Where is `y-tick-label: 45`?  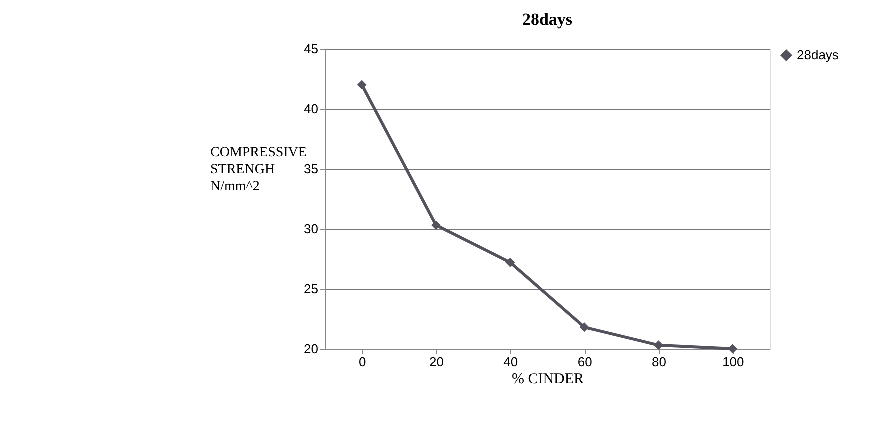 y-tick-label: 45 is located at coordinates (311, 49).